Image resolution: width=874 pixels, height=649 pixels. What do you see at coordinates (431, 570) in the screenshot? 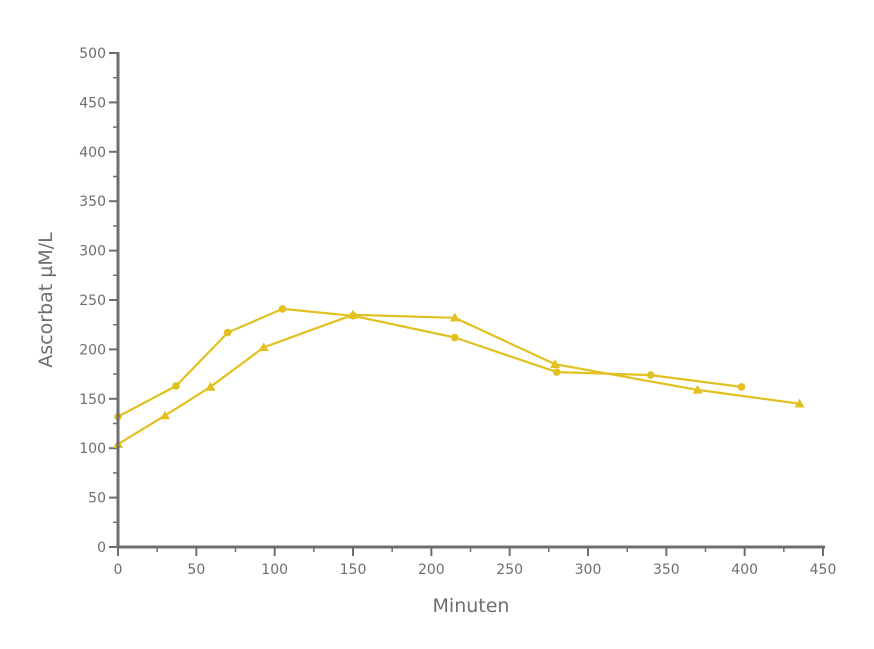
I see `x-tick-label: 200` at bounding box center [431, 570].